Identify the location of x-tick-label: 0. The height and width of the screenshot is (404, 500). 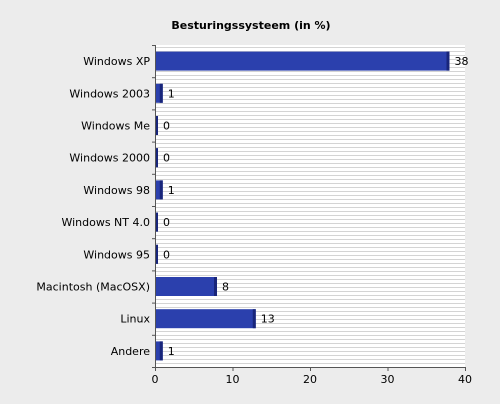
(155, 379).